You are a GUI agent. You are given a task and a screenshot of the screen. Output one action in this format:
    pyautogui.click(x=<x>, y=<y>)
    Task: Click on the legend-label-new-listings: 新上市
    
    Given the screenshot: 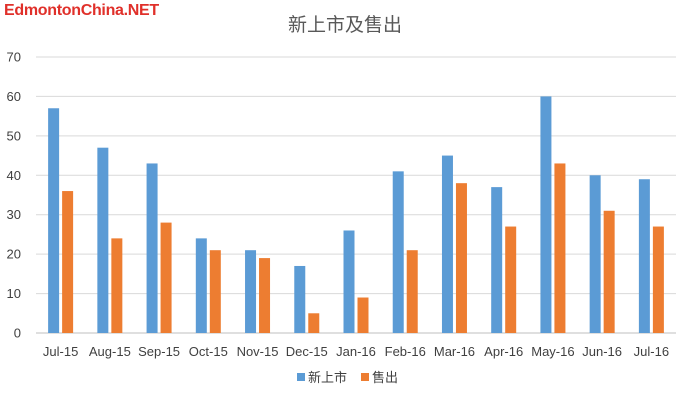 What is the action you would take?
    pyautogui.click(x=327, y=378)
    